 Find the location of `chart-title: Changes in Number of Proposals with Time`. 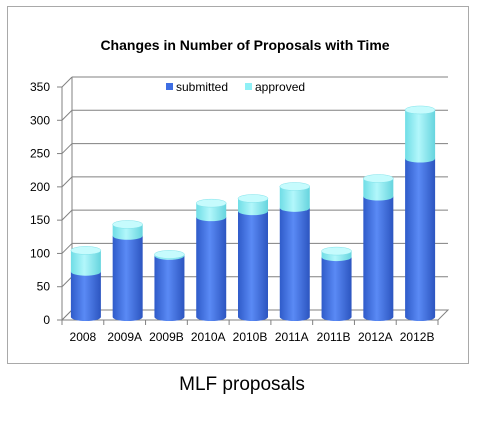

chart-title: Changes in Number of Proposals with Time is located at coordinates (244, 45).